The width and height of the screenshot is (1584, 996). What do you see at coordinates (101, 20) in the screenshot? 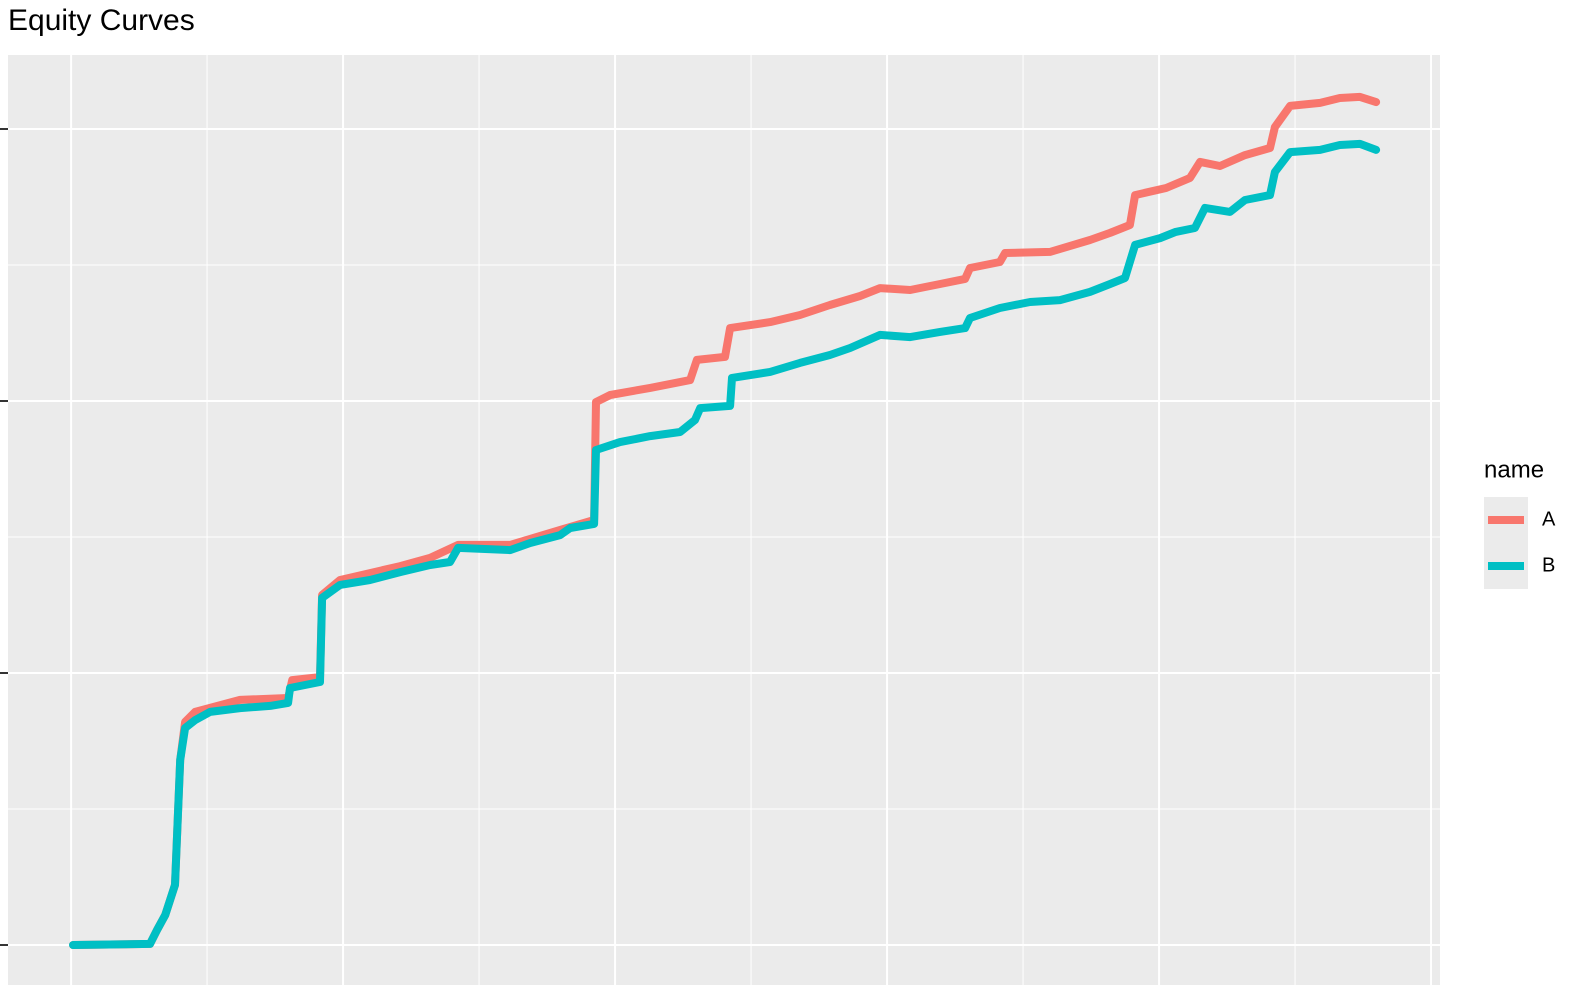
I see `chart-title: Equity Curves` at bounding box center [101, 20].